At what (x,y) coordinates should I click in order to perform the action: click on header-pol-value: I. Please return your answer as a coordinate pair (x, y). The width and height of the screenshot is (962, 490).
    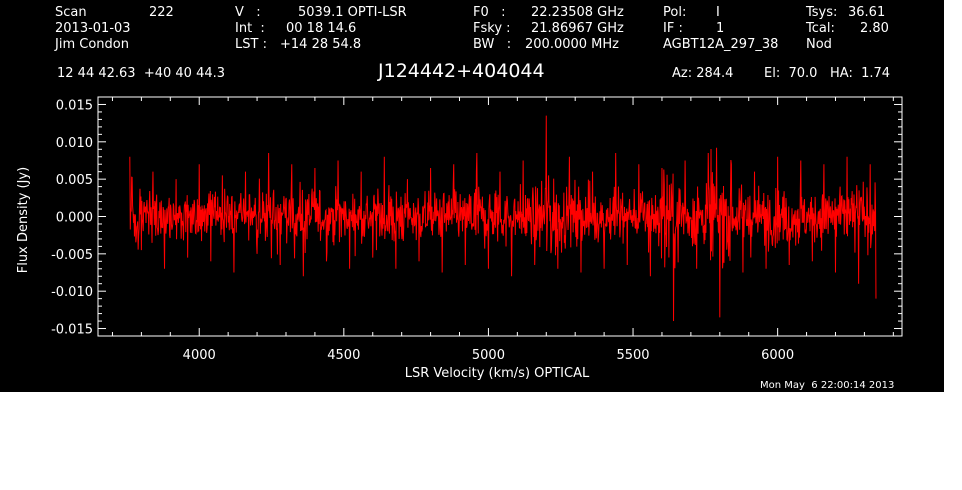
    Looking at the image, I should click on (718, 12).